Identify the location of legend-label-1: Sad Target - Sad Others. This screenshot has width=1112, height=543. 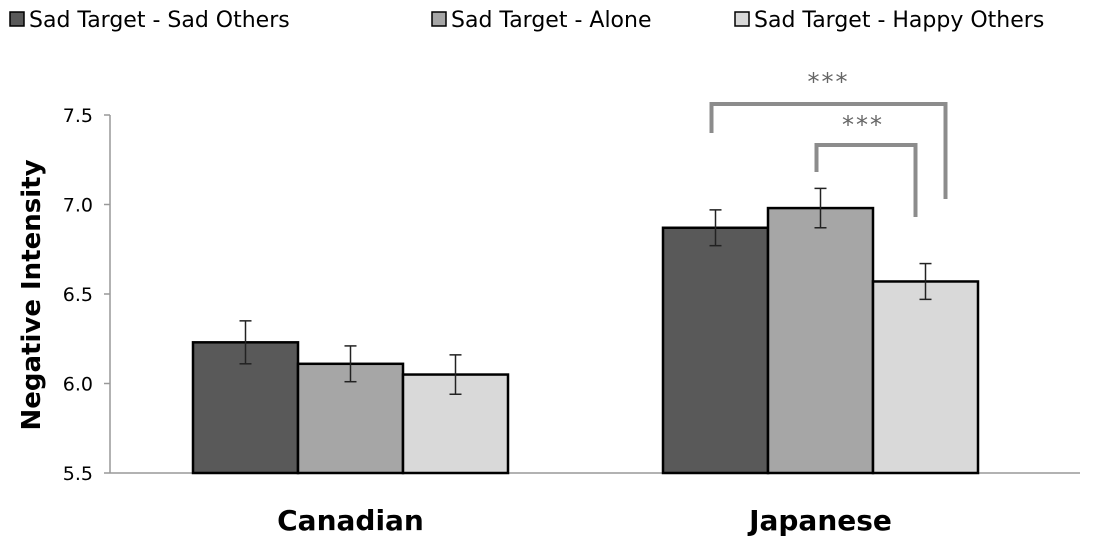
(159, 20).